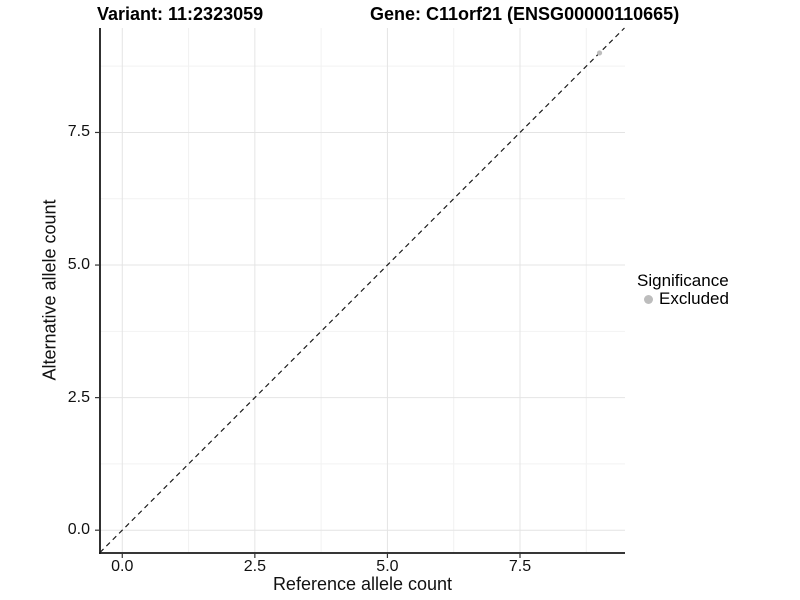 Image resolution: width=800 pixels, height=600 pixels. Describe the element at coordinates (520, 566) in the screenshot. I see `x-tick-label: 7.5` at that location.